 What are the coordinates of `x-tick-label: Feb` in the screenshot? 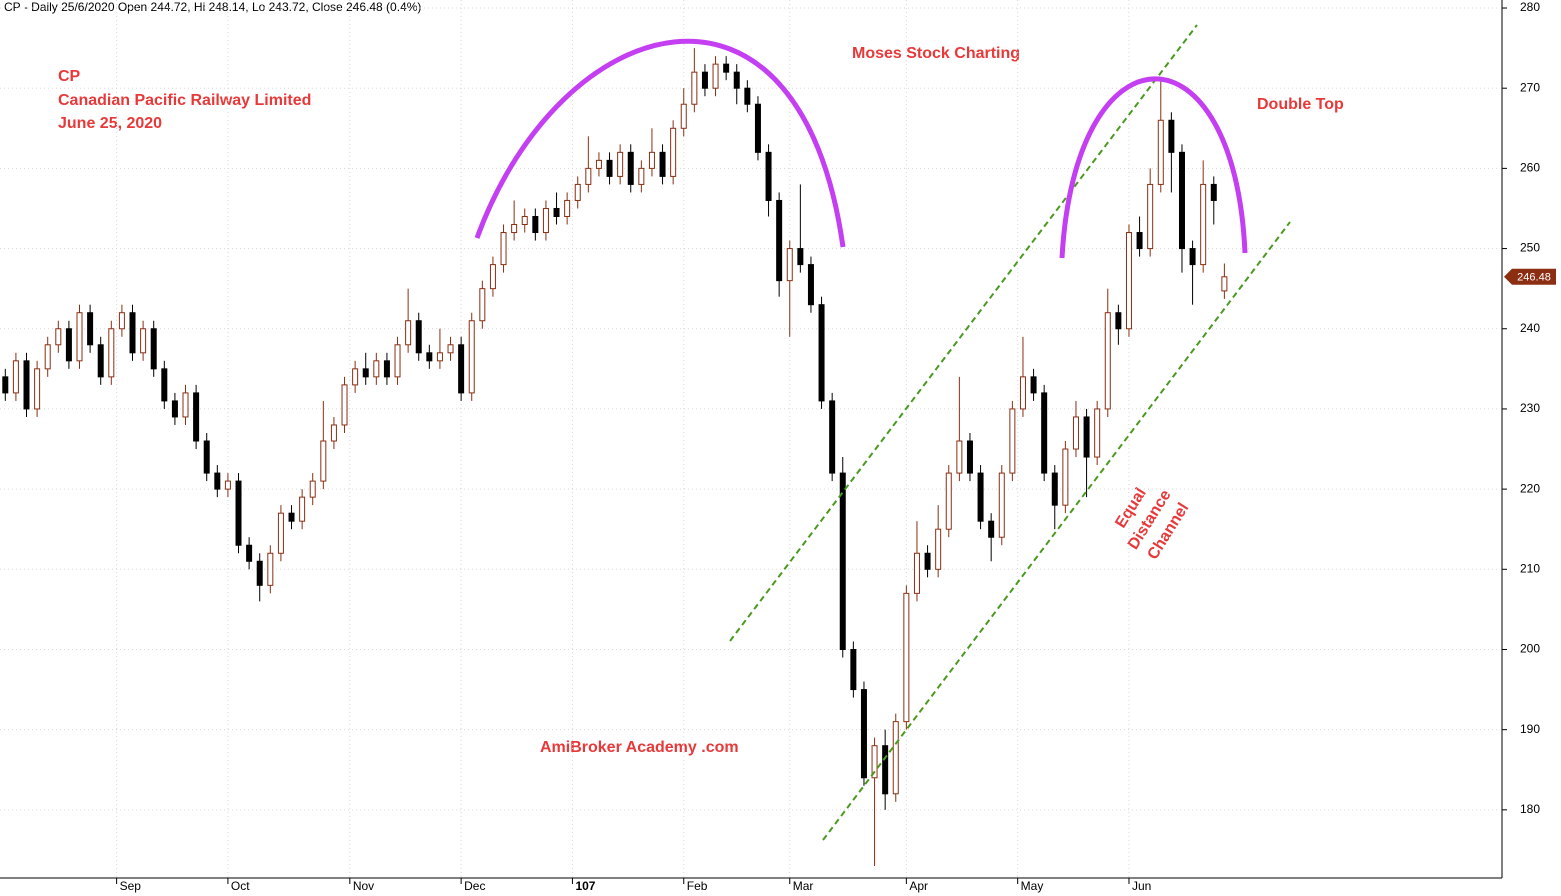 It's located at (697, 886).